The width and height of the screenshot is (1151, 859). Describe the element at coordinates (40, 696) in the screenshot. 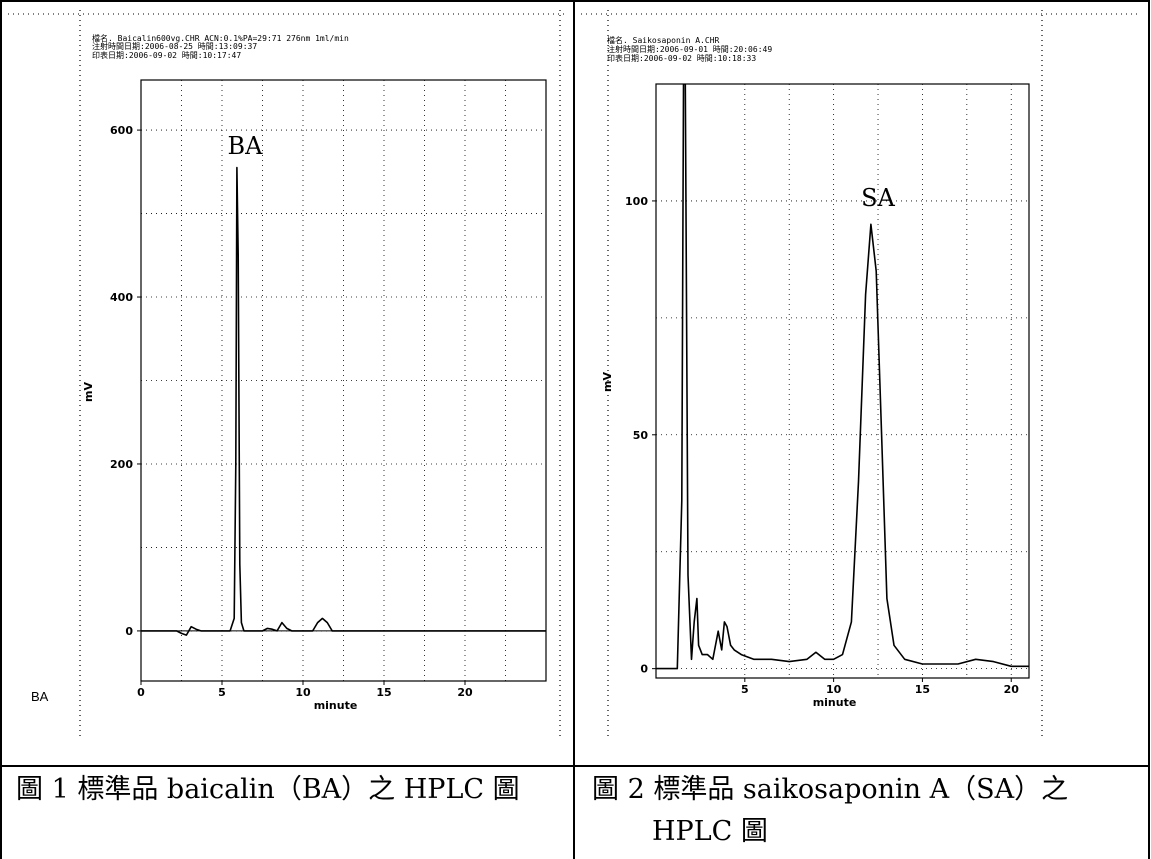

I see `corner-label: BA` at that location.